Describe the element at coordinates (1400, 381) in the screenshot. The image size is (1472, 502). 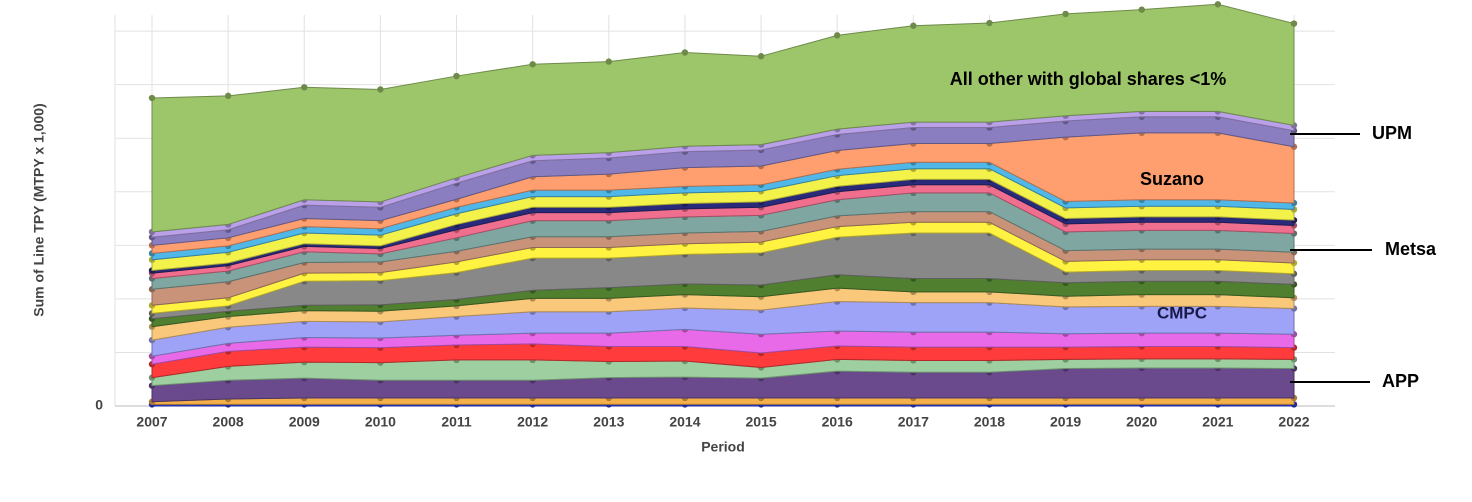
I see `annotation: APP` at that location.